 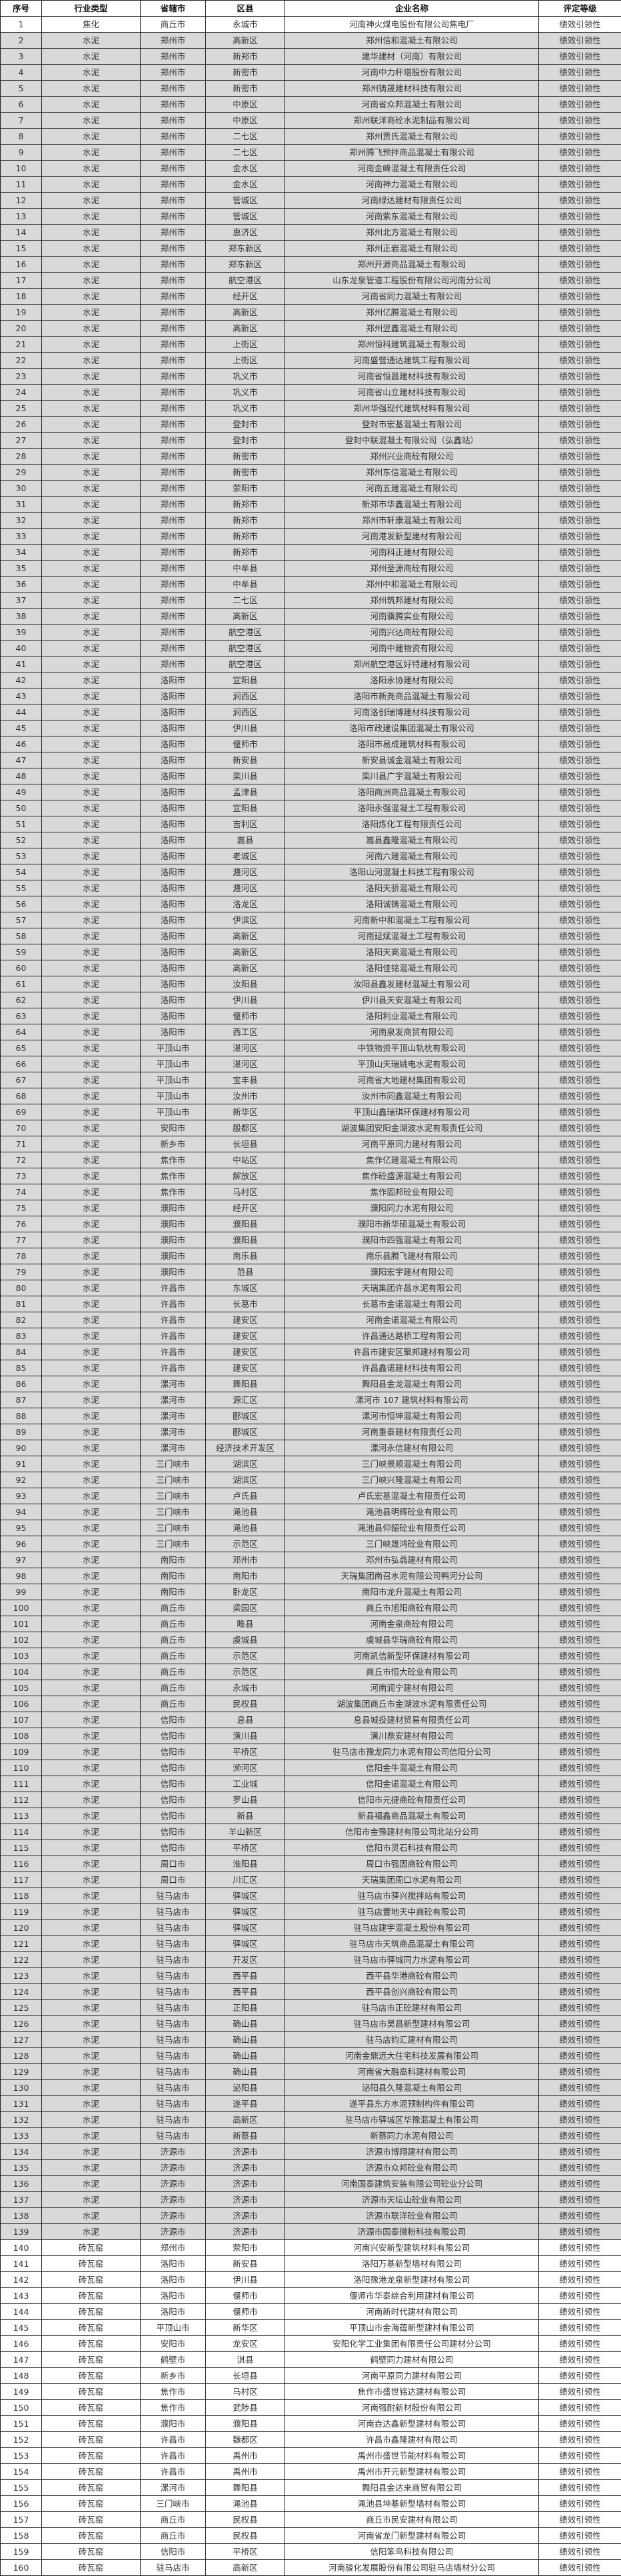 I want to click on cell-district: 长垣县, so click(x=245, y=1144).